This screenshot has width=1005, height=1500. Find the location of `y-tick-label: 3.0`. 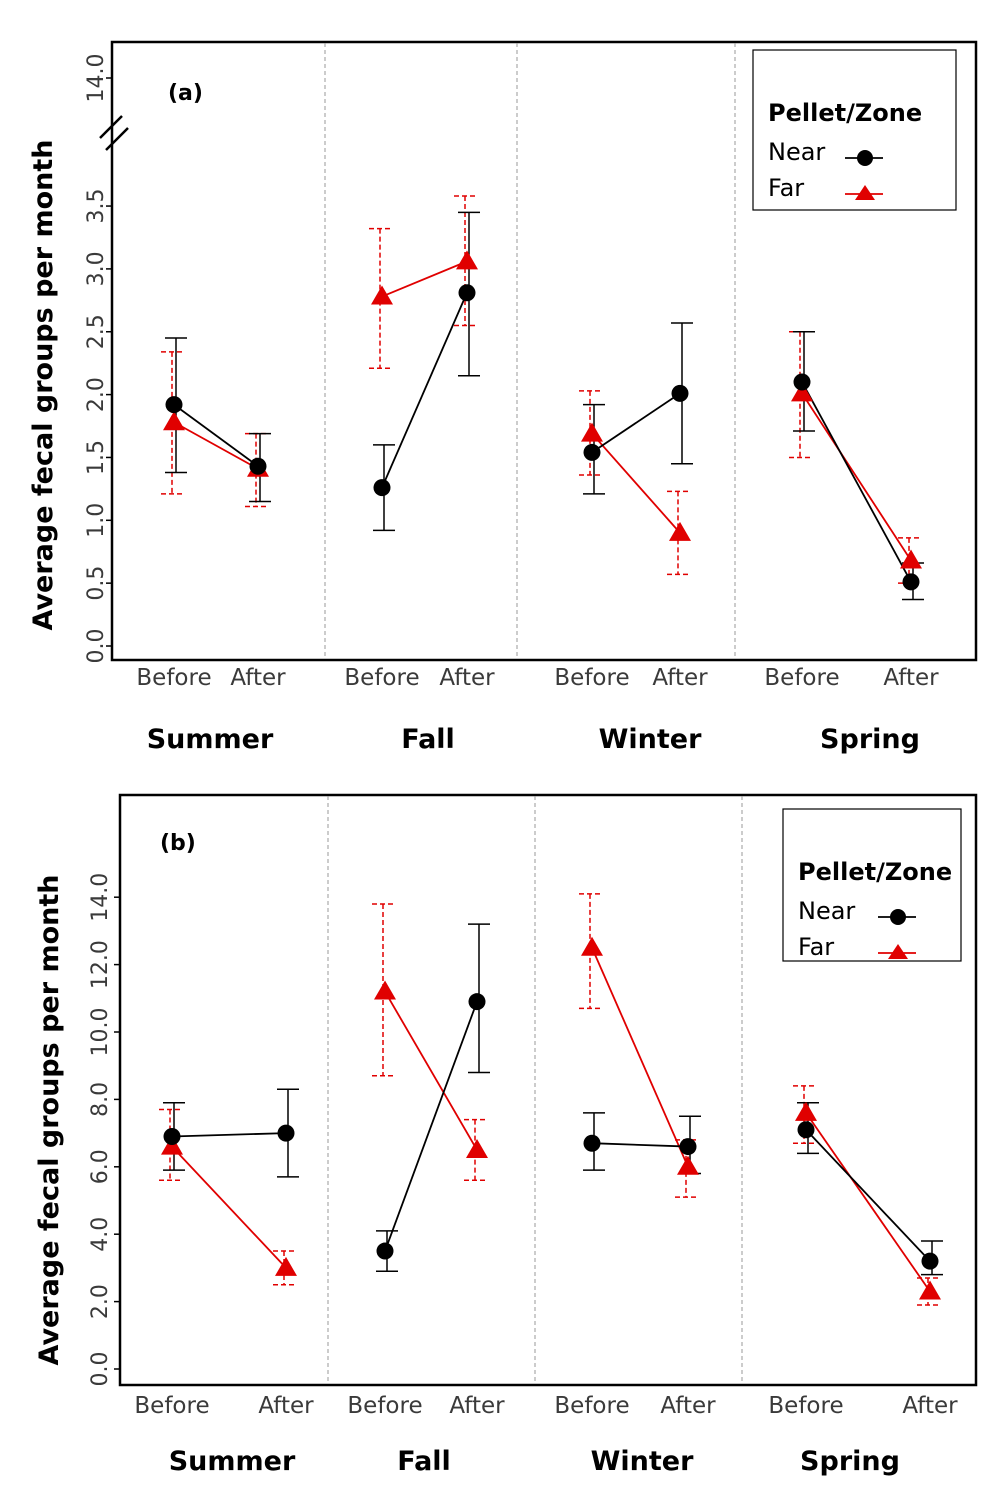

y-tick-label: 3.0 is located at coordinates (96, 268).